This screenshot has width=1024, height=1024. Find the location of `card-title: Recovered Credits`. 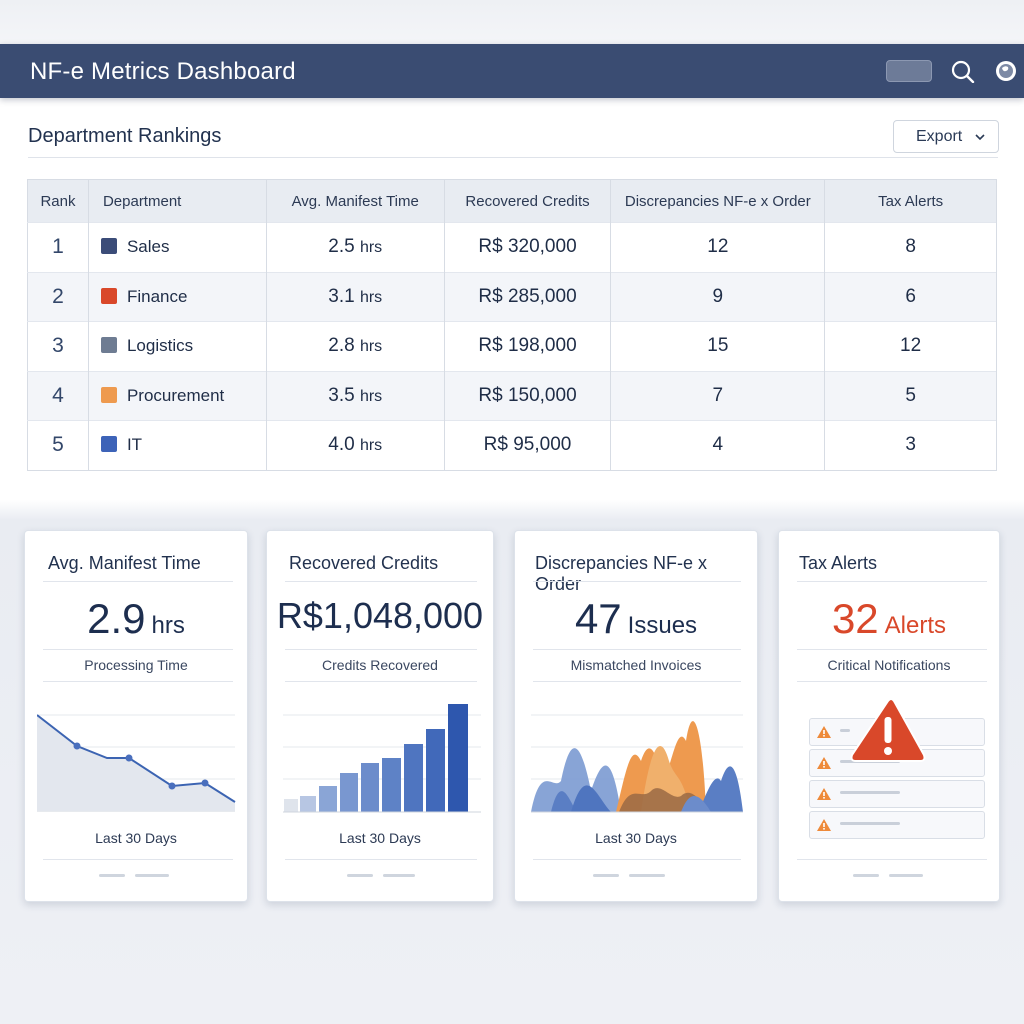

card-title: Recovered Credits is located at coordinates (364, 563).